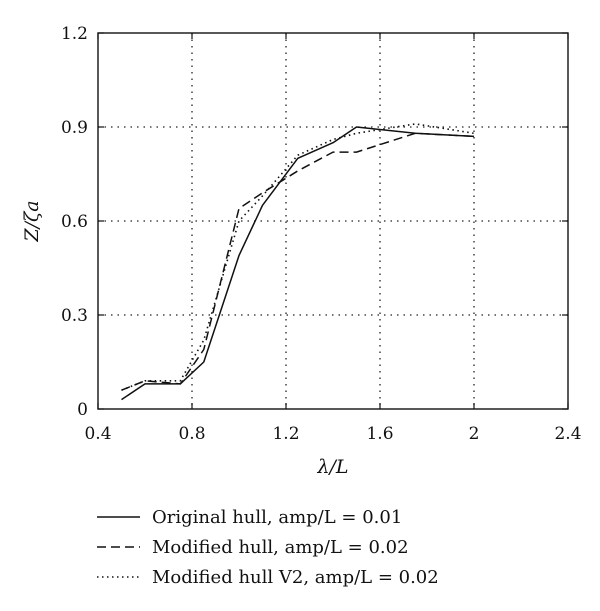 Image resolution: width=600 pixels, height=611 pixels. Describe the element at coordinates (74, 128) in the screenshot. I see `y-tick-label: 0.9` at that location.